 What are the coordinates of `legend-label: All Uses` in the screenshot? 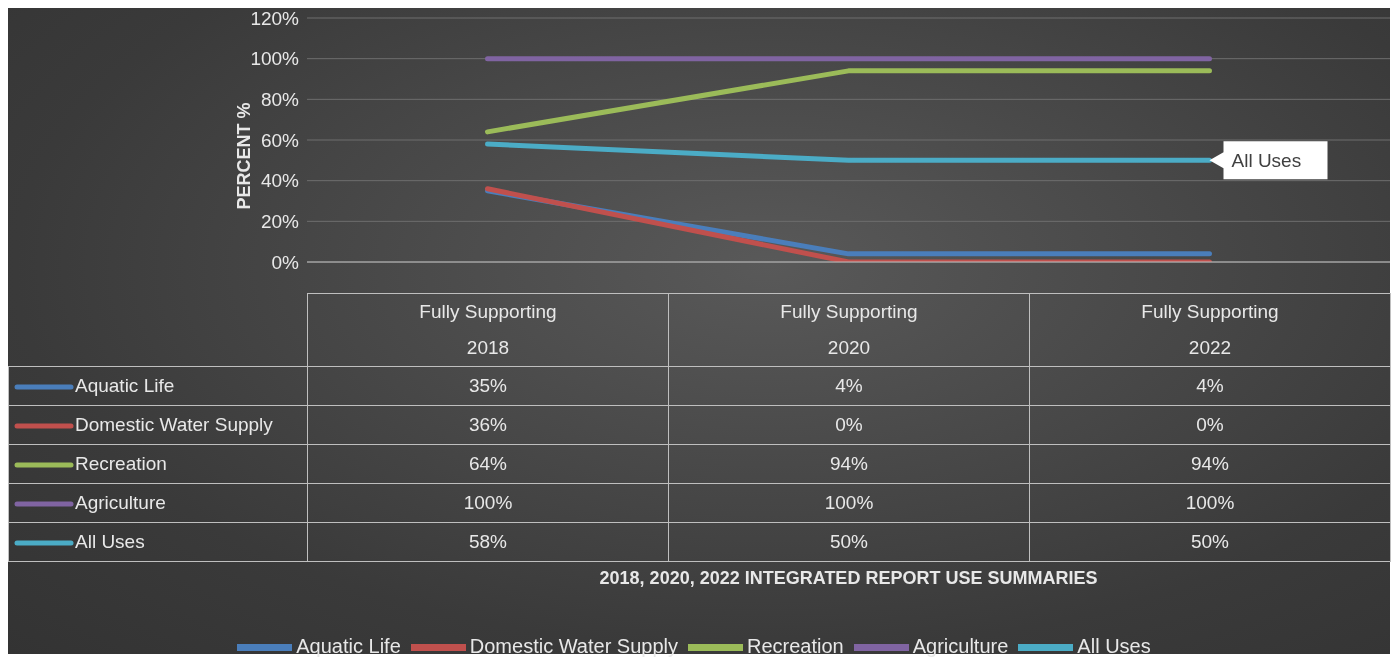 It's located at (1114, 645).